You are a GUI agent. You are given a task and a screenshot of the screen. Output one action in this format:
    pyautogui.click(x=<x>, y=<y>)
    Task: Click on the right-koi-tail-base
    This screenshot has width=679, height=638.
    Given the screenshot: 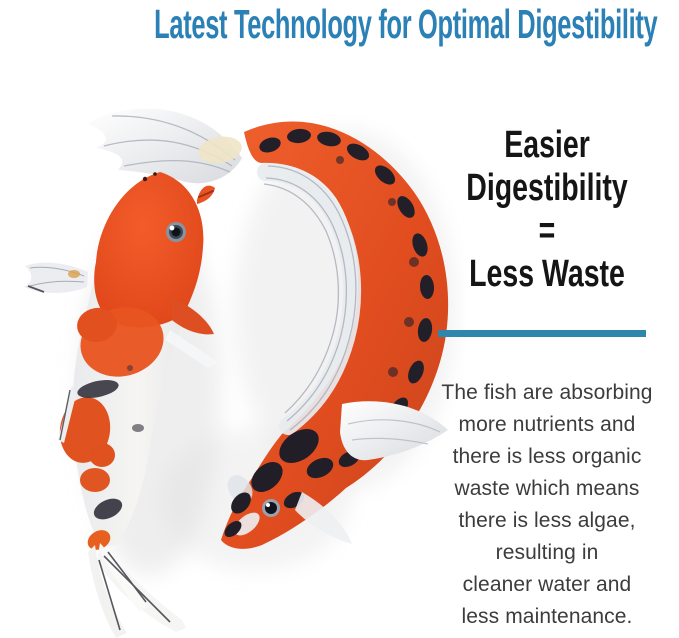 What is the action you would take?
    pyautogui.click(x=220, y=150)
    